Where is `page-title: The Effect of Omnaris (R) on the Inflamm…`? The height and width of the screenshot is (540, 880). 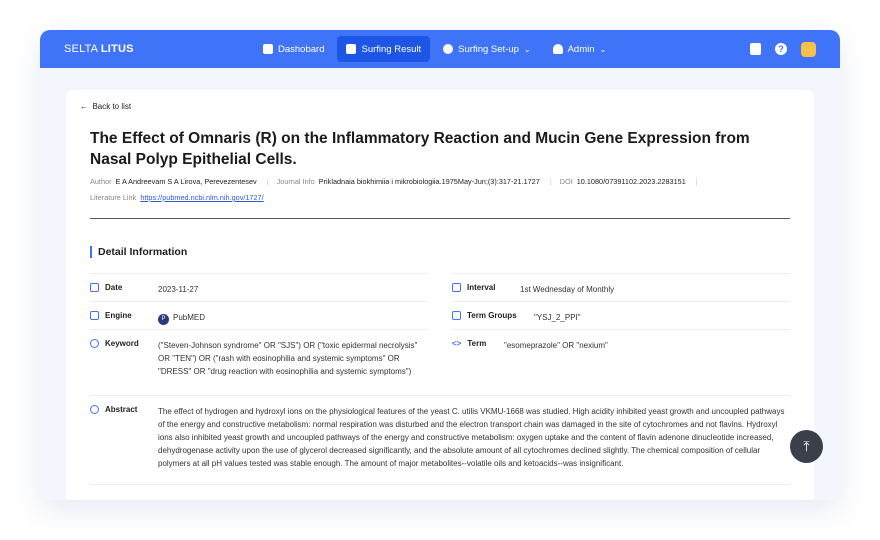 page-title: The Effect of Omnaris (R) on the Inflamm… is located at coordinates (420, 149).